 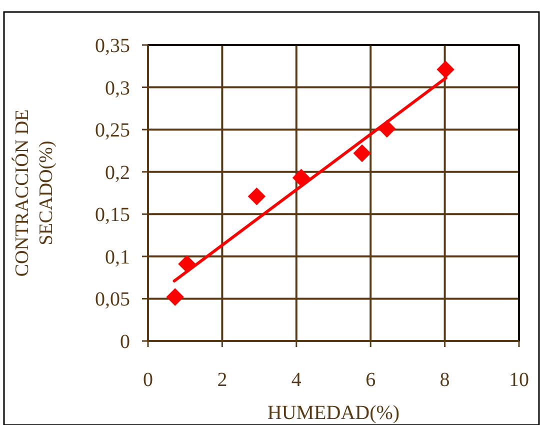 I want to click on y-tick-label: 0,05, so click(x=112, y=299).